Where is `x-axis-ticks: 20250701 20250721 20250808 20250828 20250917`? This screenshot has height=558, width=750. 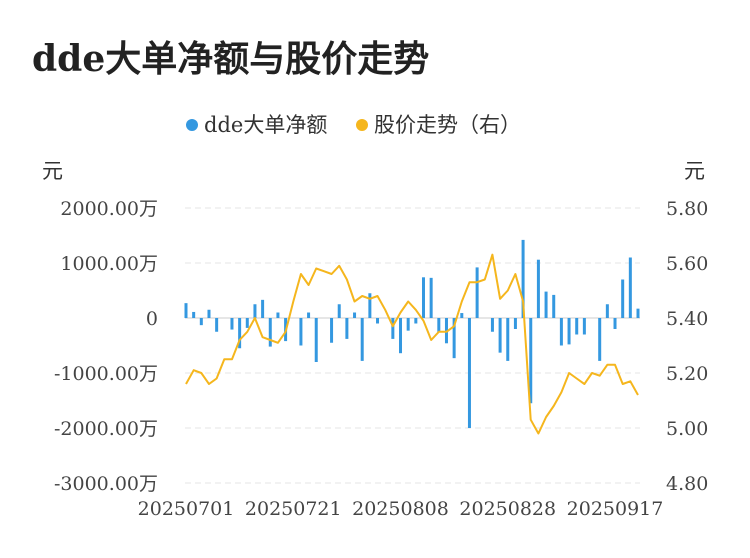
x-axis-ticks: 20250701 20250721 20250808 20250828 20250917 is located at coordinates (401, 509).